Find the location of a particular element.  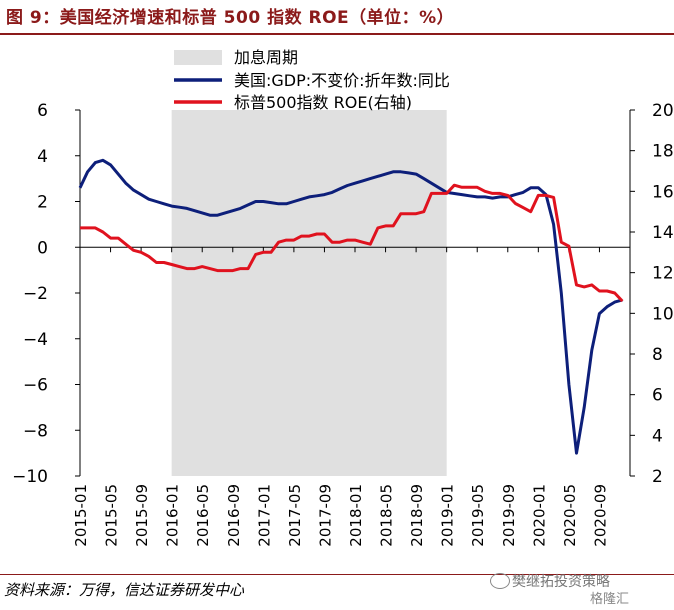

y-left-tick-label: −10 is located at coordinates (30, 477).